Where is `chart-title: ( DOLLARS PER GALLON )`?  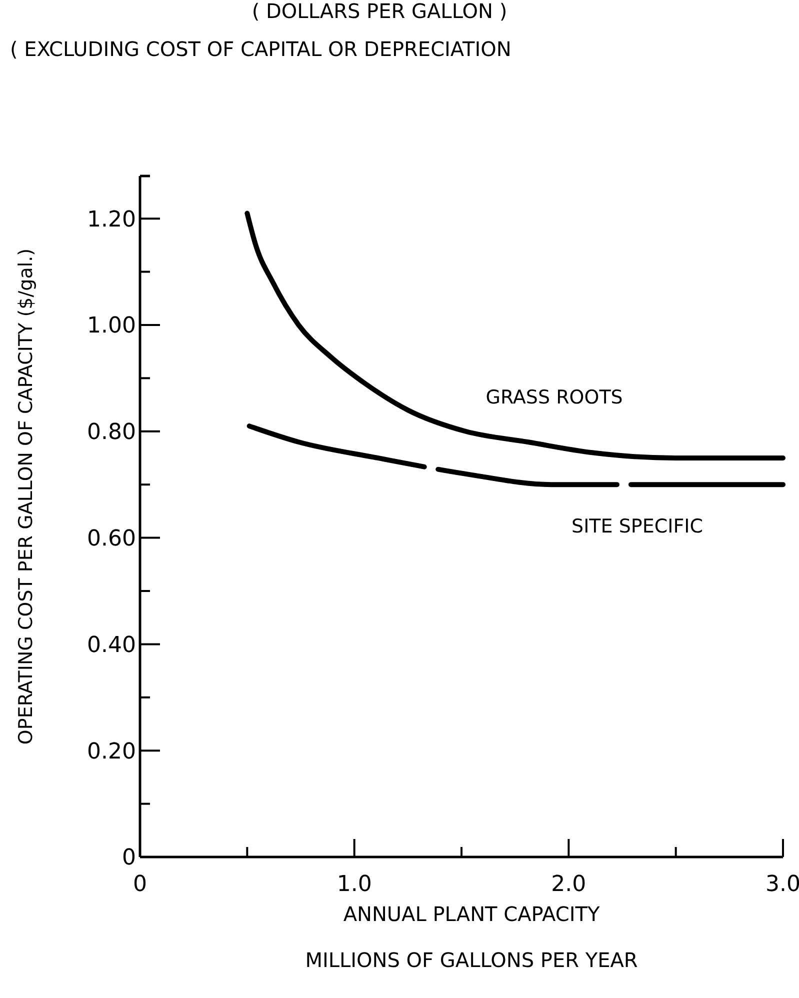
chart-title: ( DOLLARS PER GALLON ) is located at coordinates (380, 11).